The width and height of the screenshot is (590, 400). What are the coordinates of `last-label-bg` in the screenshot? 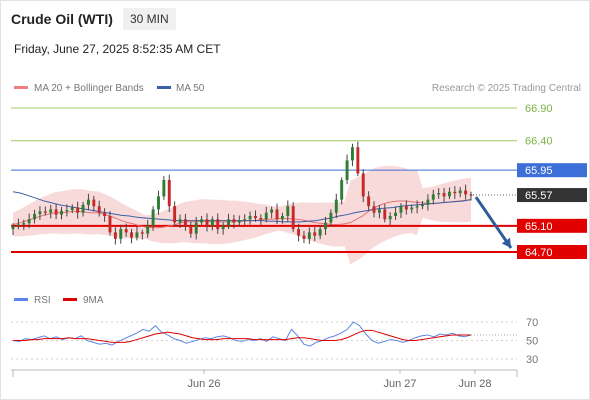 It's located at (552, 195).